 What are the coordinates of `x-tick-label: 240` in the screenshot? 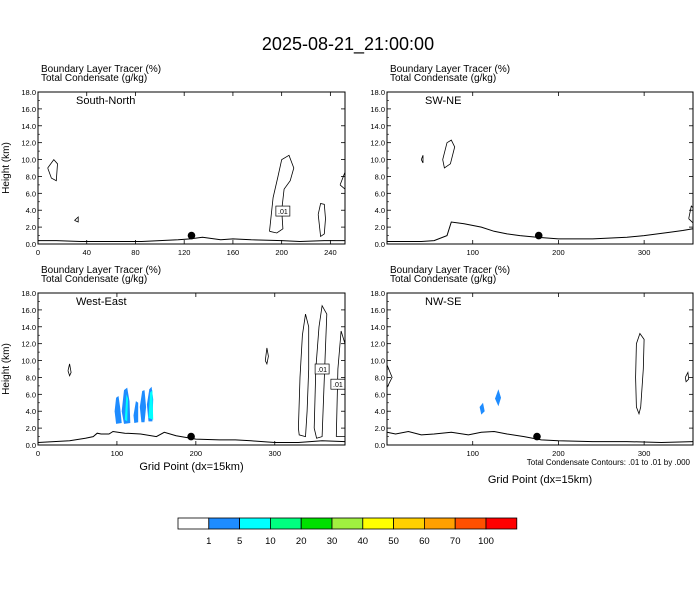 It's located at (330, 252).